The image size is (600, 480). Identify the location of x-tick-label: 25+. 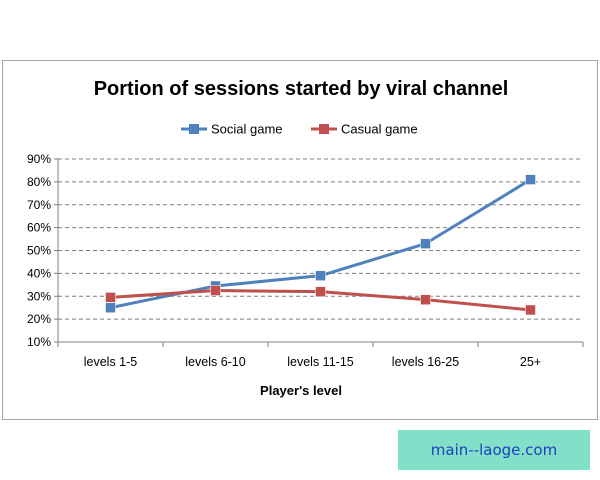
(530, 362).